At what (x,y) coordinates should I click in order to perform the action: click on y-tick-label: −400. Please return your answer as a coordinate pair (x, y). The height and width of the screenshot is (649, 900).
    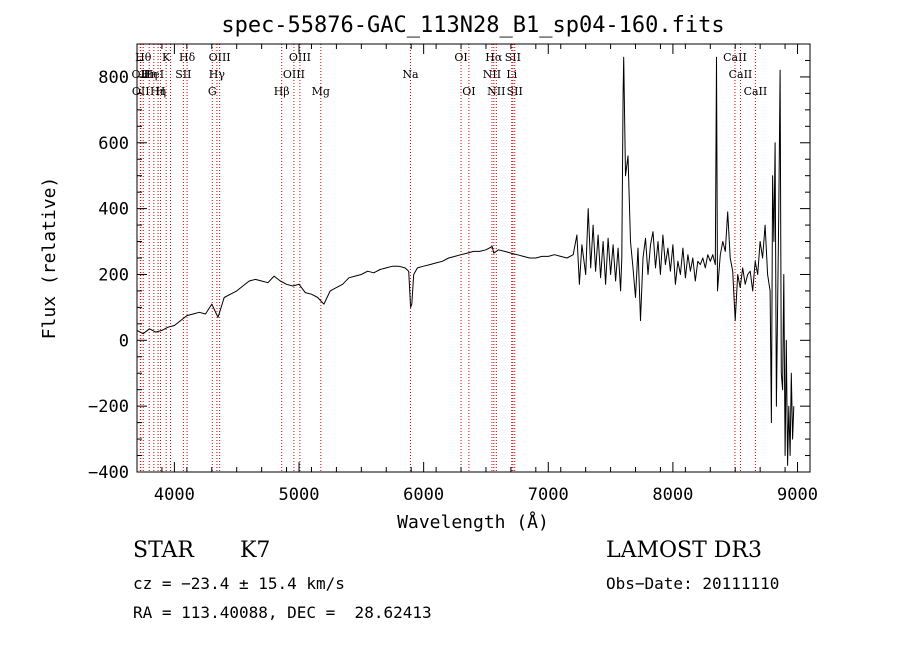
    Looking at the image, I should click on (108, 473).